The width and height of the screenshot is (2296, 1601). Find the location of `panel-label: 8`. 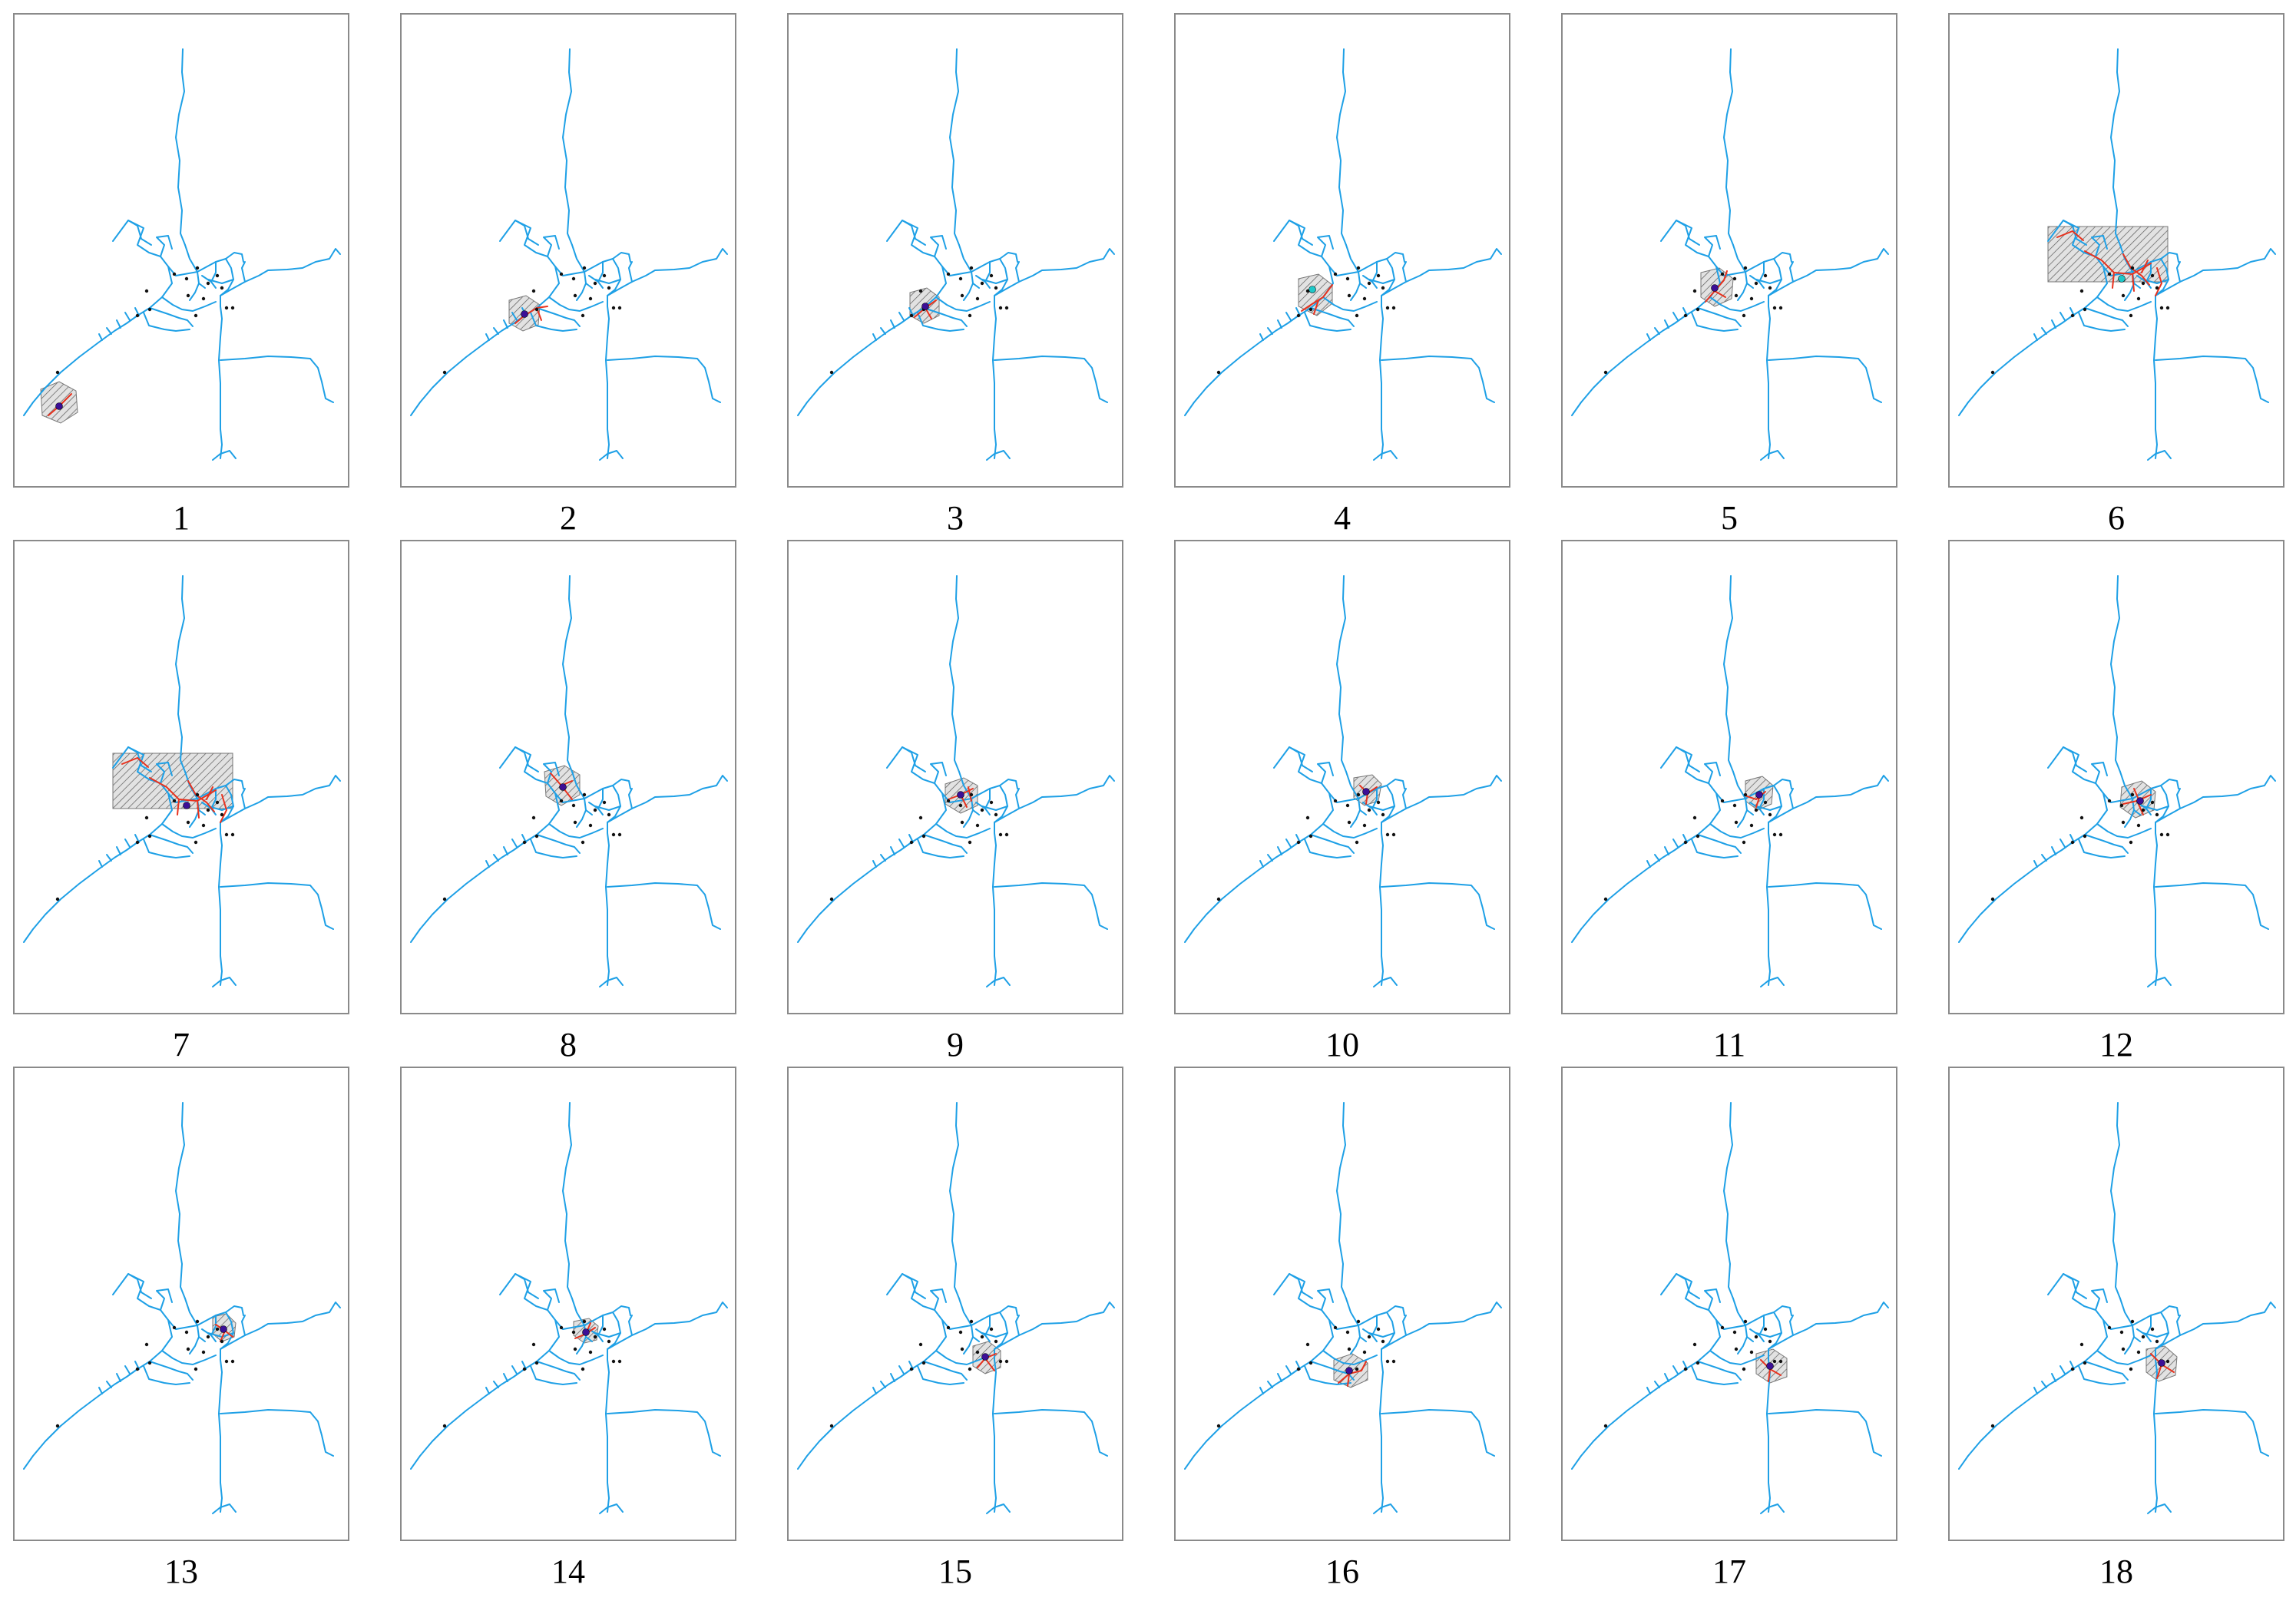

panel-label: 8 is located at coordinates (568, 1044).